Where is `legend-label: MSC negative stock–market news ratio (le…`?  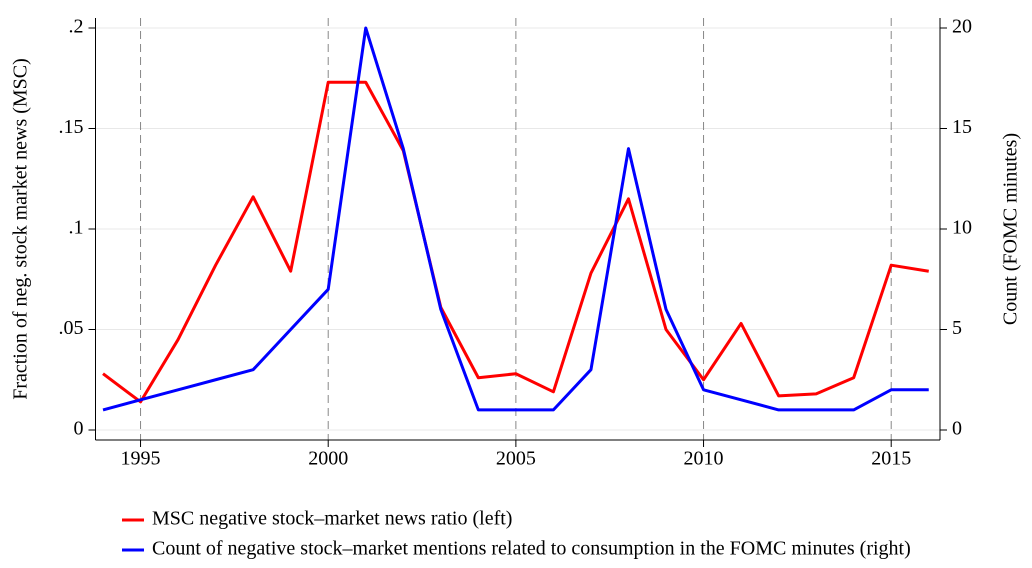
legend-label: MSC negative stock–market news ratio (le… is located at coordinates (332, 519).